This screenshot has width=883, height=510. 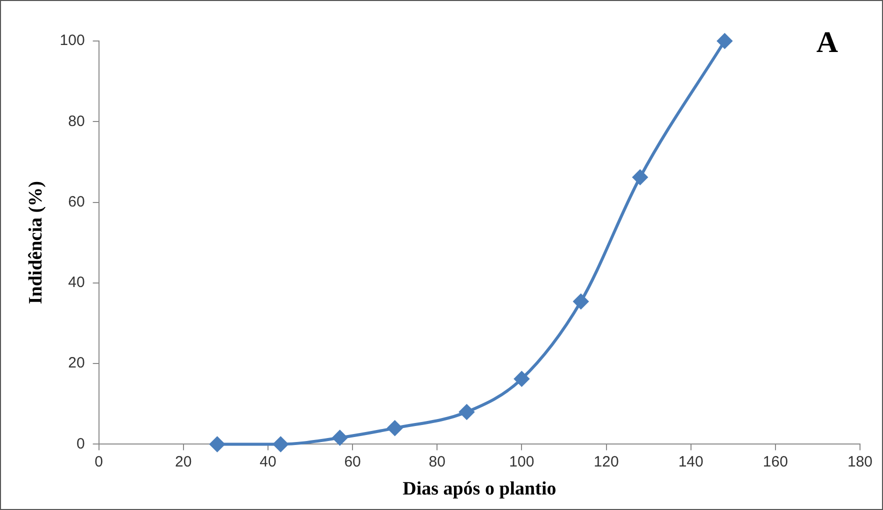 What do you see at coordinates (352, 461) in the screenshot?
I see `x-tick-label: 60` at bounding box center [352, 461].